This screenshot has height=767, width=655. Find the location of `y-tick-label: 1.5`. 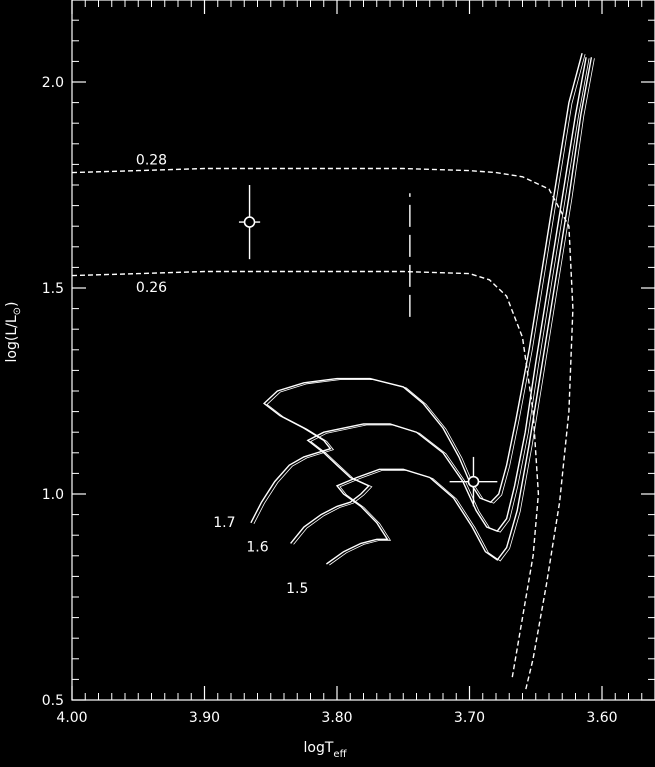

y-tick-label: 1.5 is located at coordinates (53, 289).